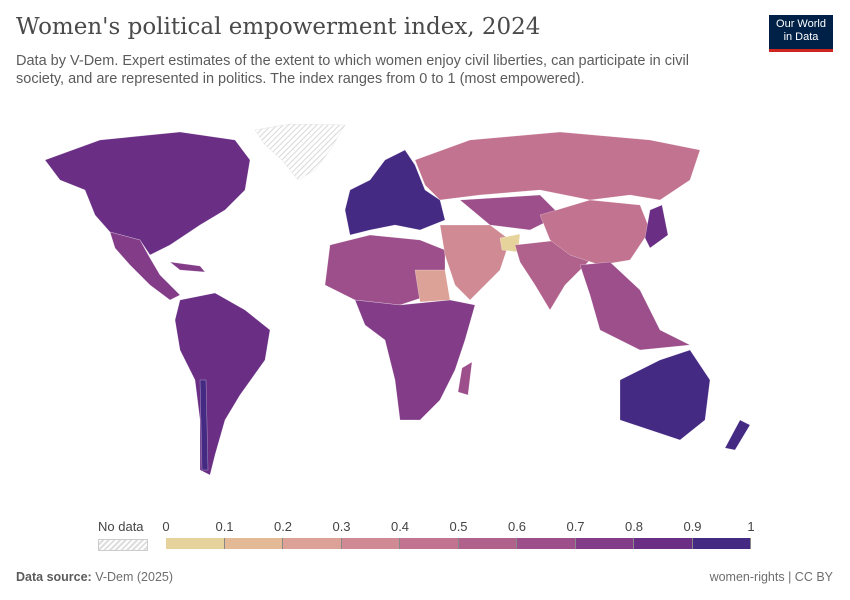 The height and width of the screenshot is (600, 850). Describe the element at coordinates (341, 526) in the screenshot. I see `legend-tick-label: 0.3` at that location.